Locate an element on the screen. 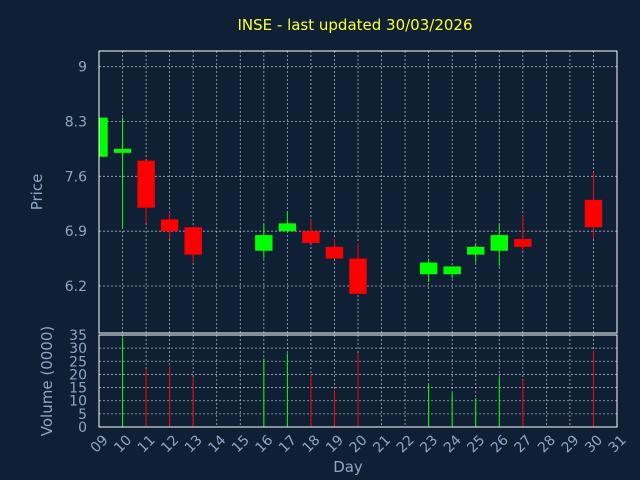 The height and width of the screenshot is (480, 640). volume-tick-label: 35 is located at coordinates (78, 336).